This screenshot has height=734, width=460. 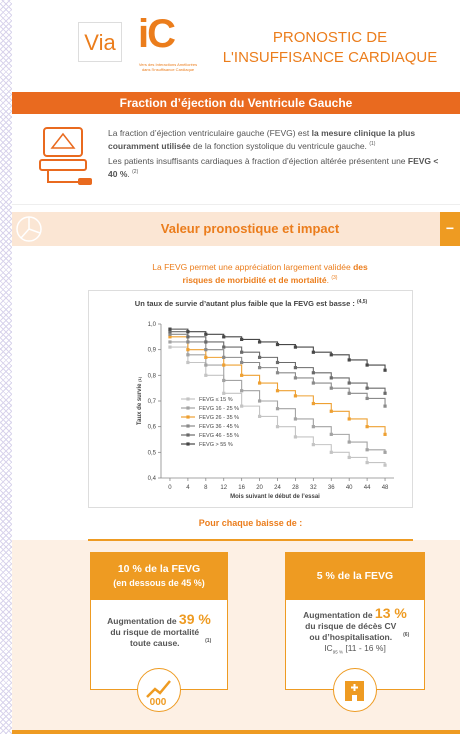 I want to click on tagline-2: dans l'Insuffisance Cardiaque, so click(x=168, y=69).